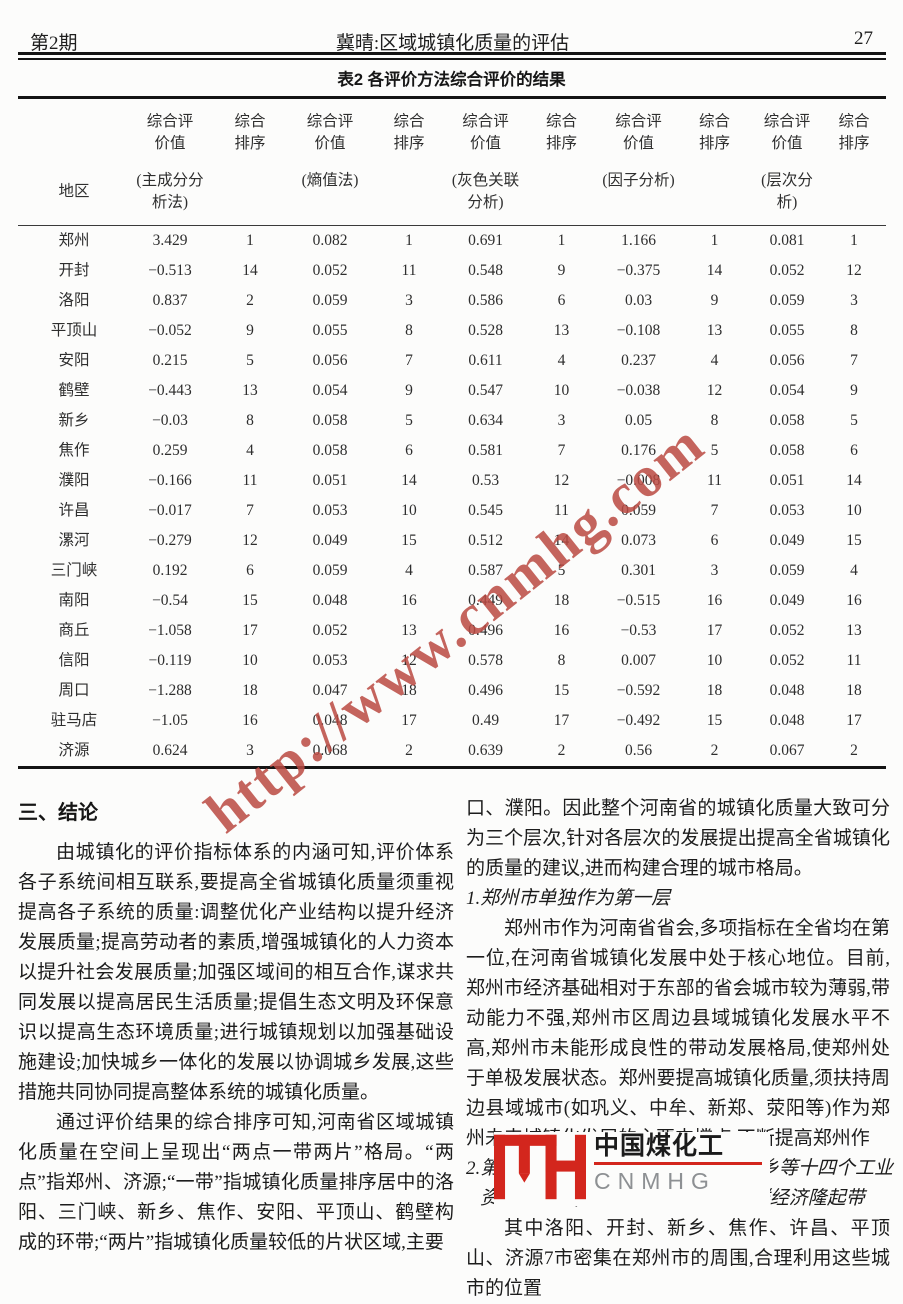  Describe the element at coordinates (409, 630) in the screenshot. I see `rank-cell: 13` at that location.